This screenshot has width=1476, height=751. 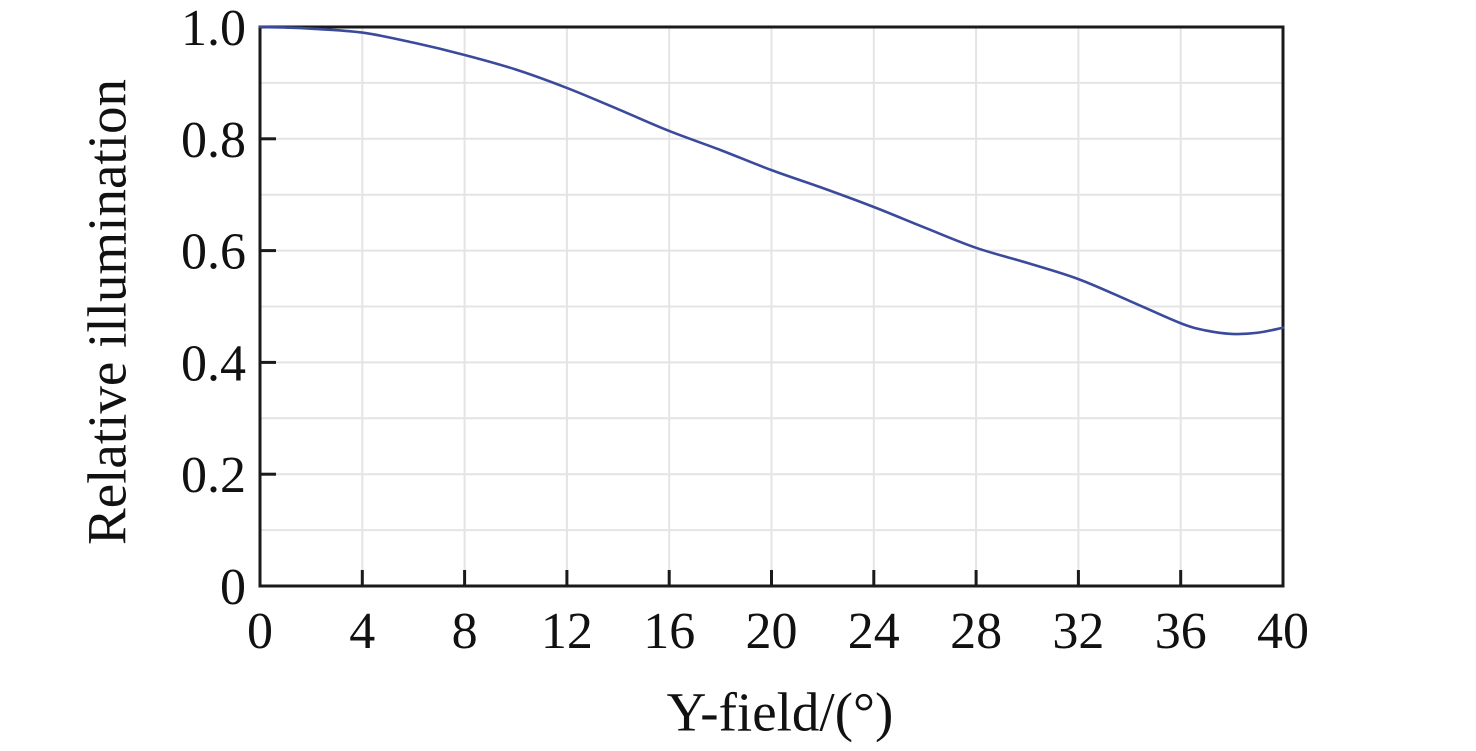 I want to click on x-tick-label: 0, so click(x=260, y=631).